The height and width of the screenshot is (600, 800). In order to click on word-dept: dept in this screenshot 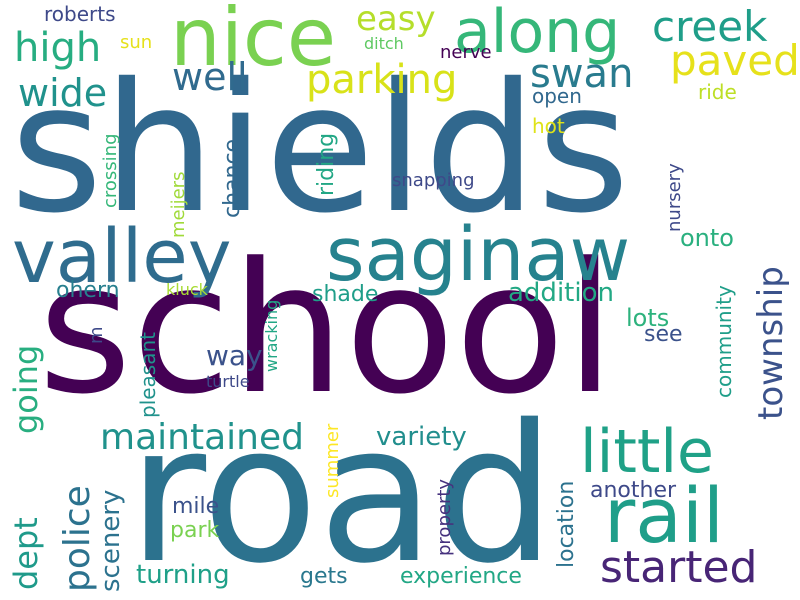, I will do `click(26, 553)`.